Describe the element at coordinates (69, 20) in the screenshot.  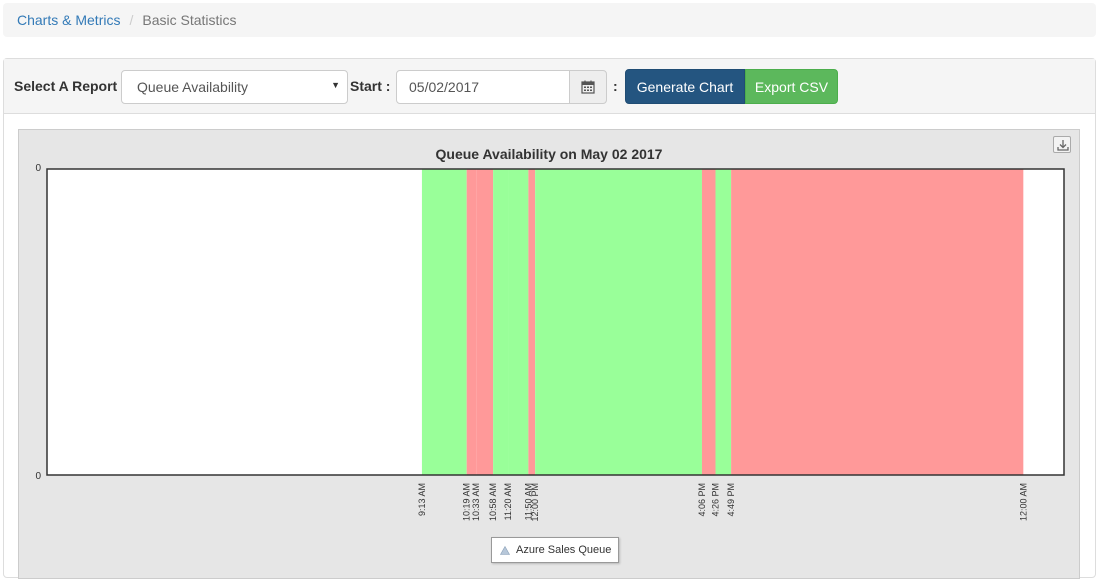
I see `breadcrumb-link-charts-metrics: Charts & Metrics` at that location.